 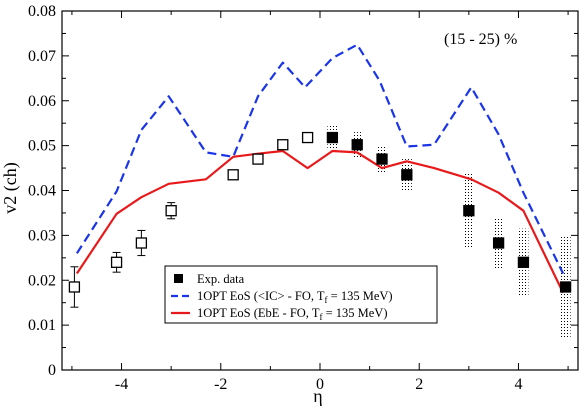 What do you see at coordinates (220, 384) in the screenshot?
I see `x-tick-label: -2` at bounding box center [220, 384].